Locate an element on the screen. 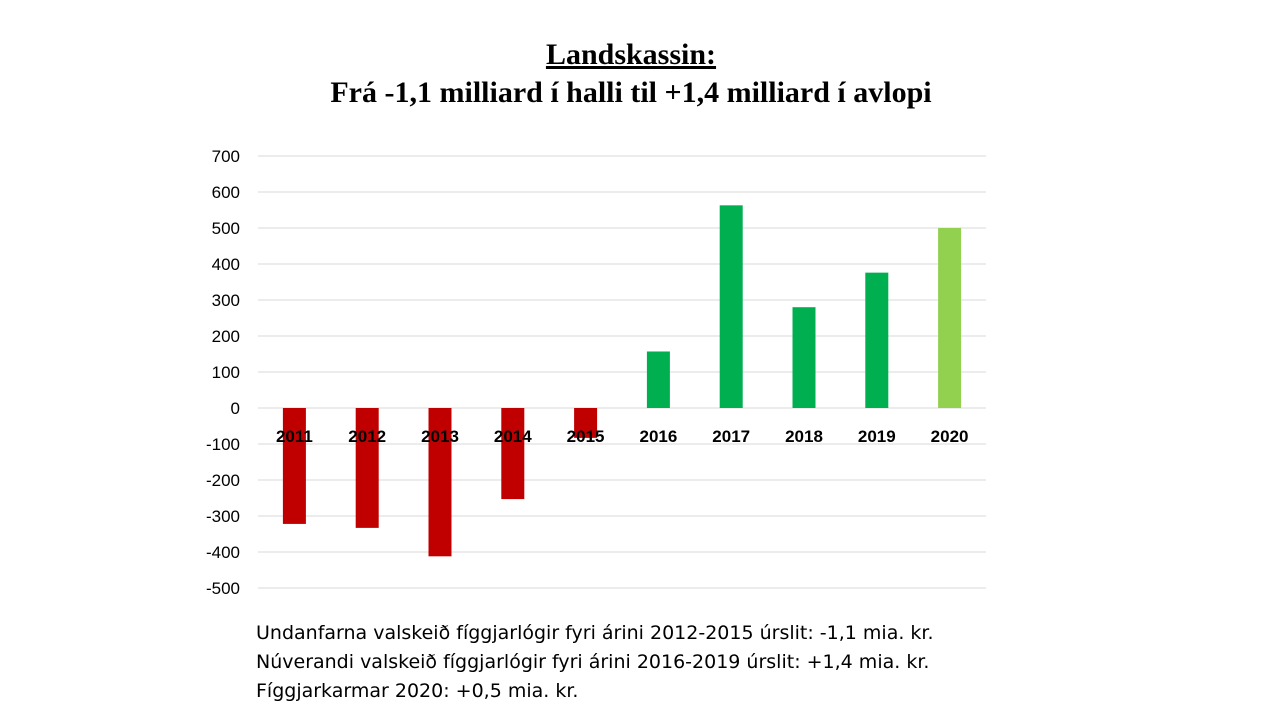 The width and height of the screenshot is (1280, 720). chart-title: Landskassin: is located at coordinates (631, 54).